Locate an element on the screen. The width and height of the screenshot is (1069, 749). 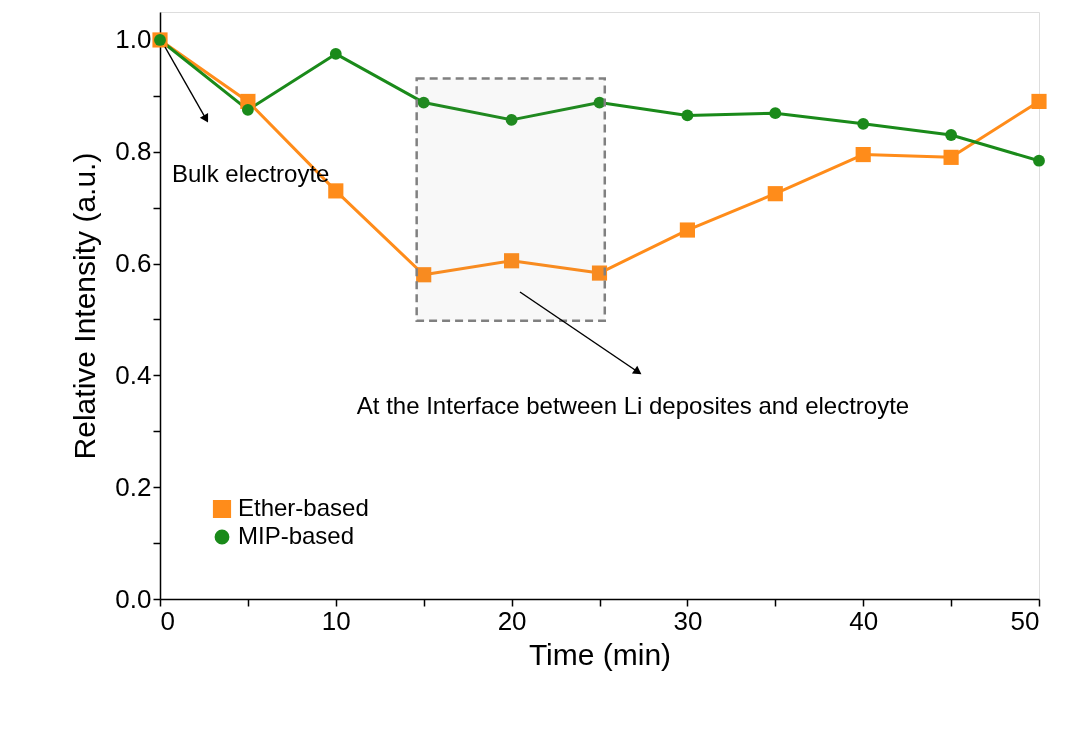
legend-label: Ether-based is located at coordinates (303, 507).